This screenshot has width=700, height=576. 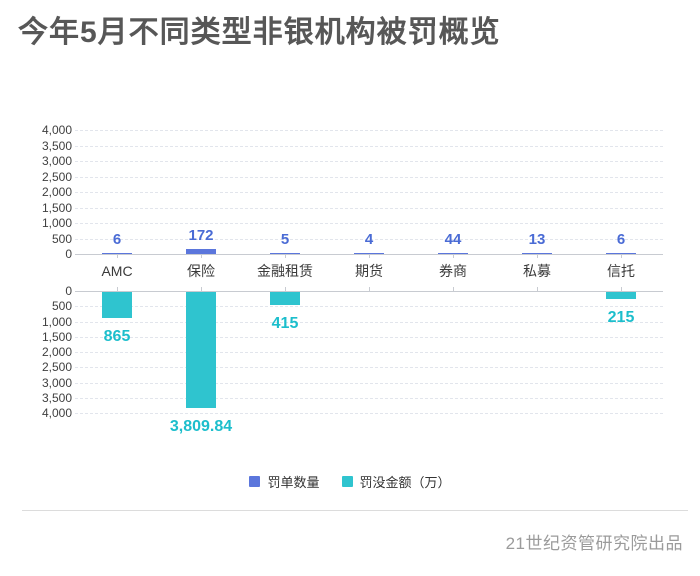 What do you see at coordinates (285, 323) in the screenshot?
I see `amount-value-label: 415` at bounding box center [285, 323].